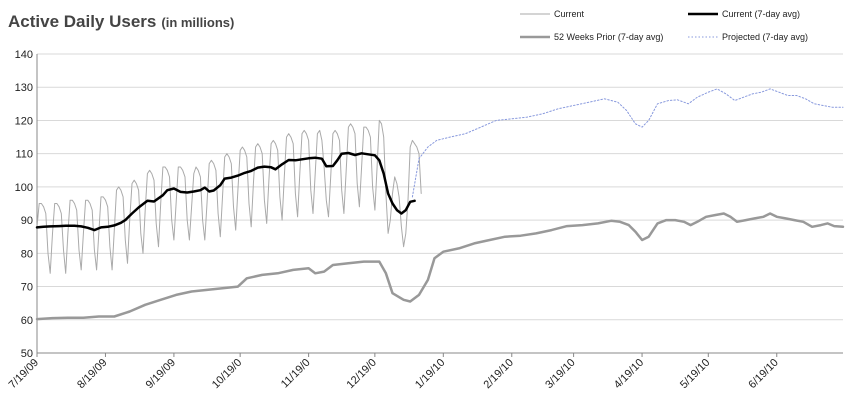 This screenshot has width=851, height=406. What do you see at coordinates (362, 374) in the screenshot?
I see `x-tick-label: 12/19/0` at bounding box center [362, 374].